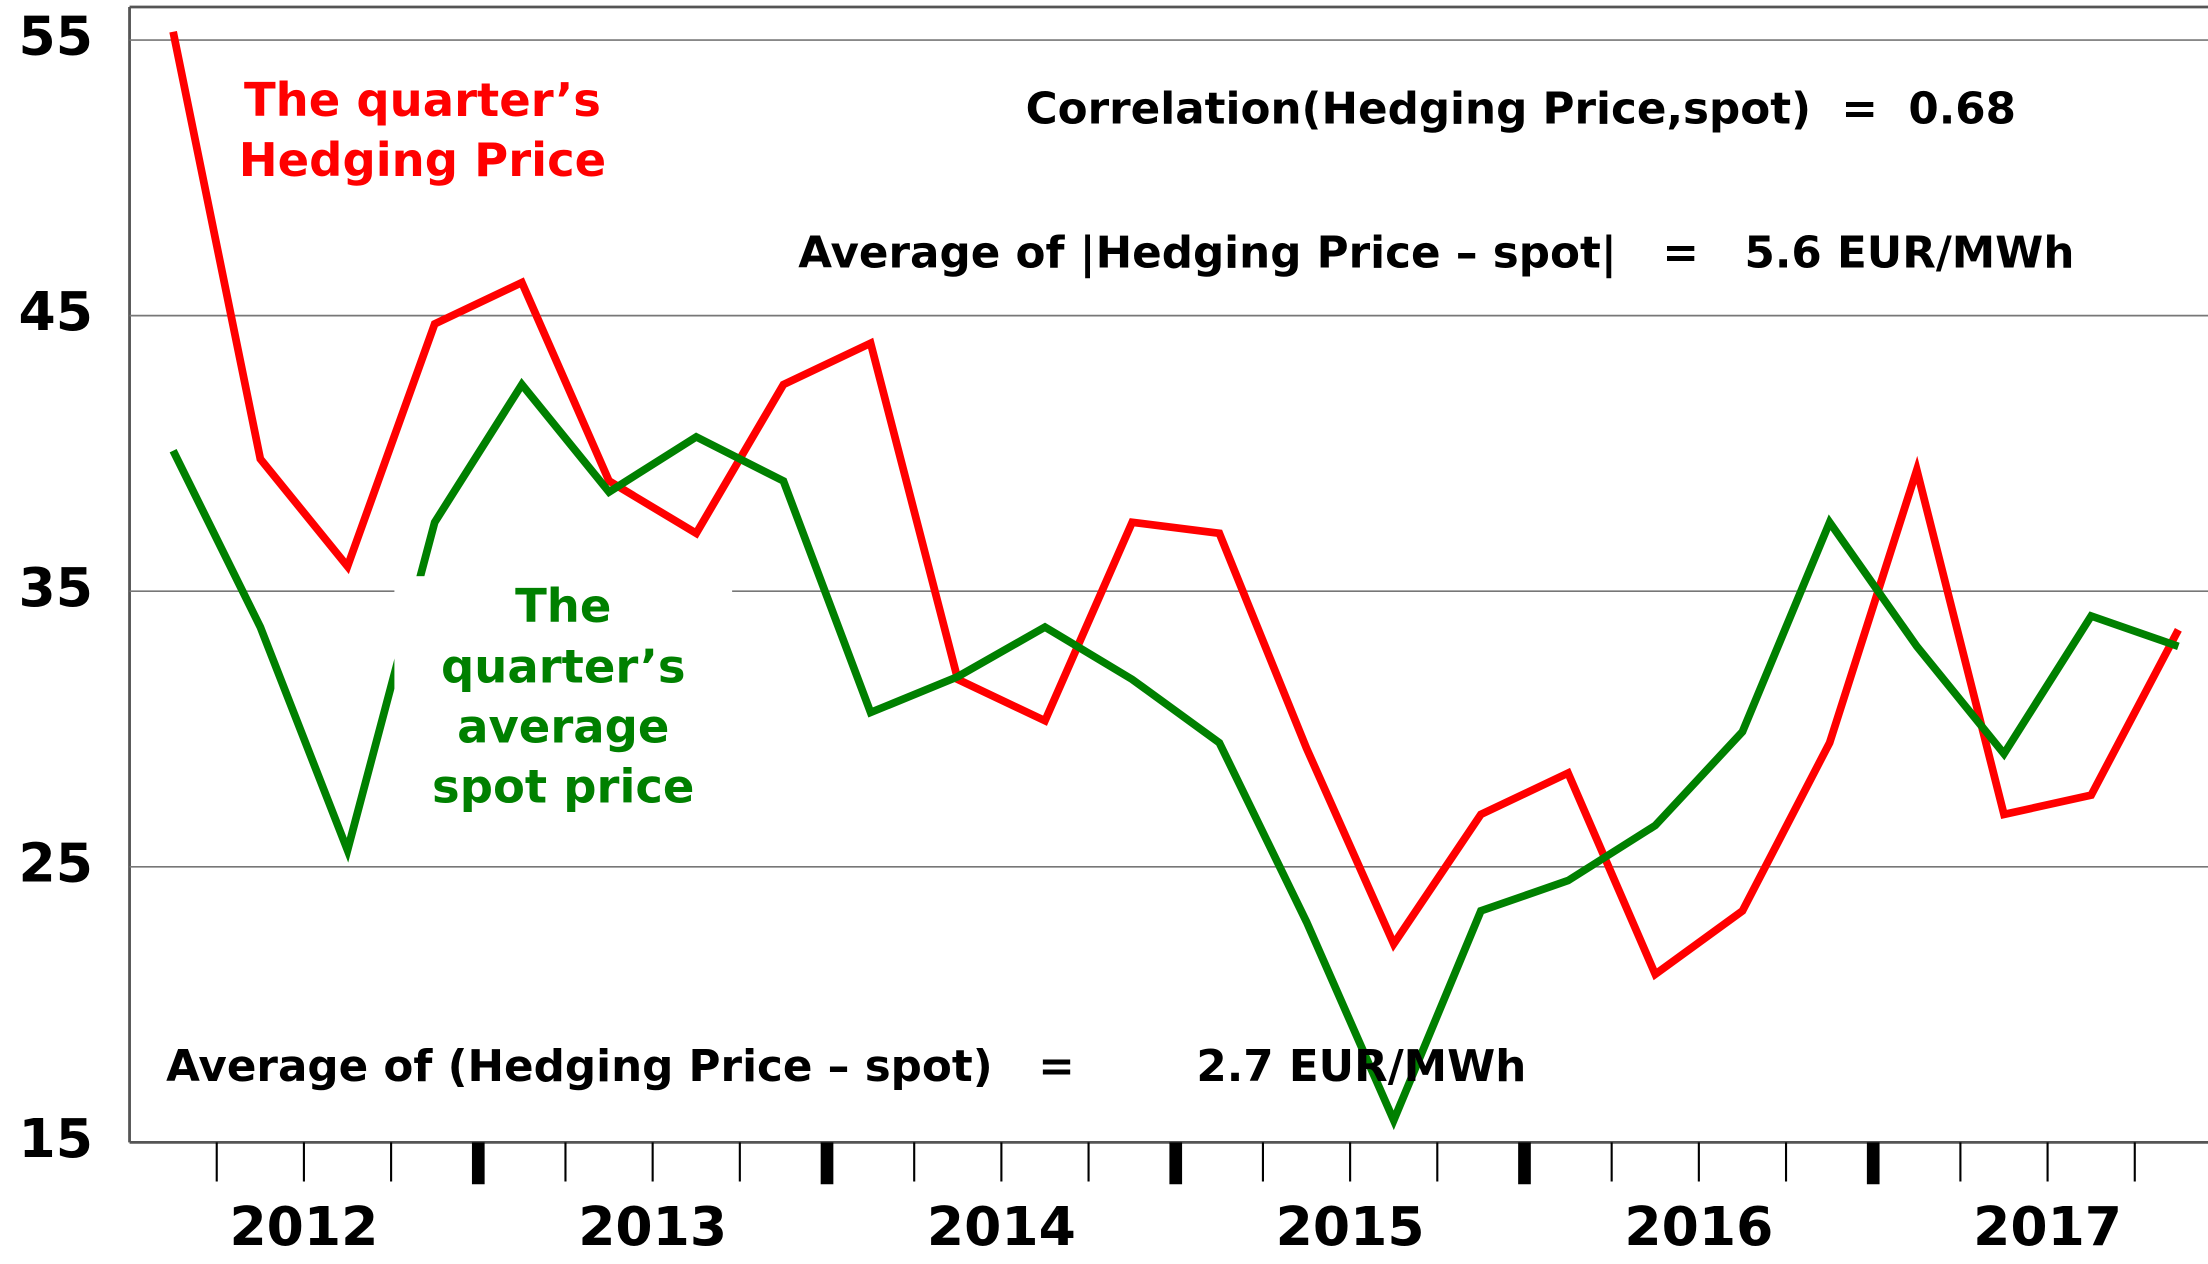  Describe the element at coordinates (303, 1227) in the screenshot. I see `x-tick-label: 2012` at that location.